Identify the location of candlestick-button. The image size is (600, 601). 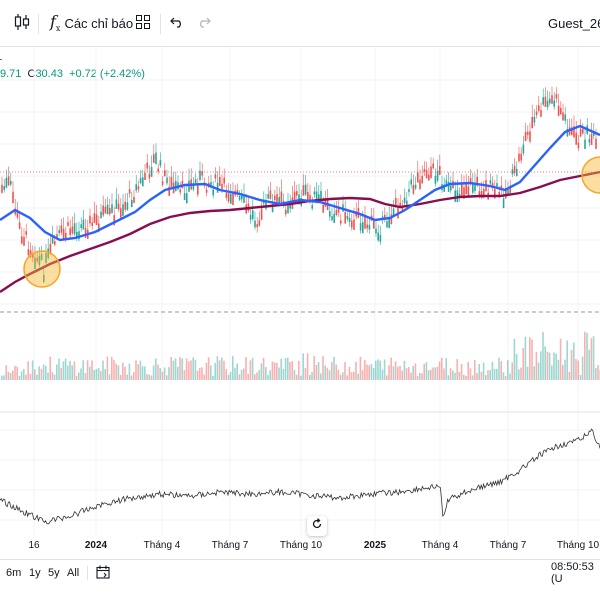
(22, 23).